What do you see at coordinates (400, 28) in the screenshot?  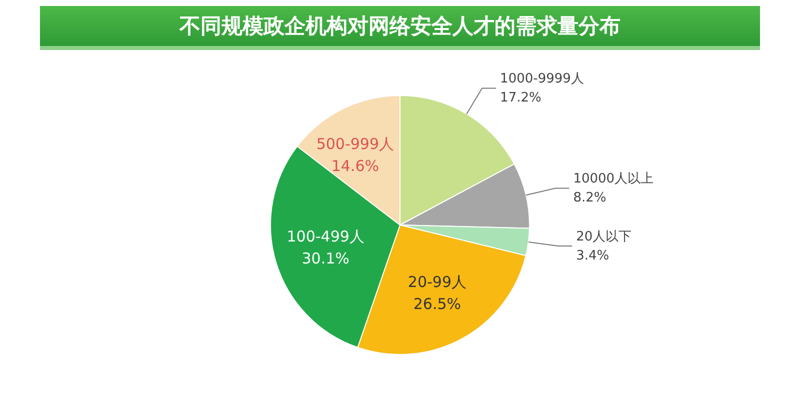 I see `chart-title: 不同规模政企机构对网络安全人才的需求量分布` at bounding box center [400, 28].